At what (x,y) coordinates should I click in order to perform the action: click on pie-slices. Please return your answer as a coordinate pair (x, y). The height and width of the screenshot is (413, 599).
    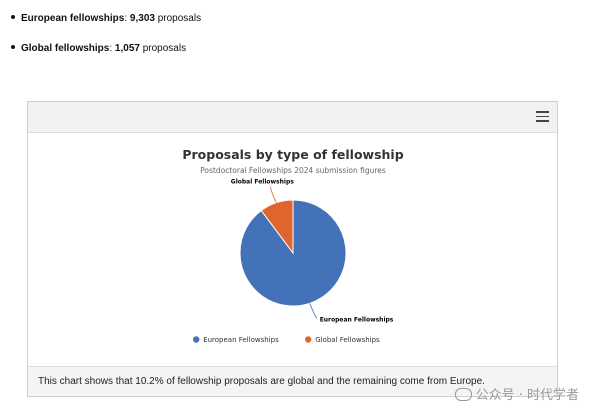
    Looking at the image, I should click on (293, 253).